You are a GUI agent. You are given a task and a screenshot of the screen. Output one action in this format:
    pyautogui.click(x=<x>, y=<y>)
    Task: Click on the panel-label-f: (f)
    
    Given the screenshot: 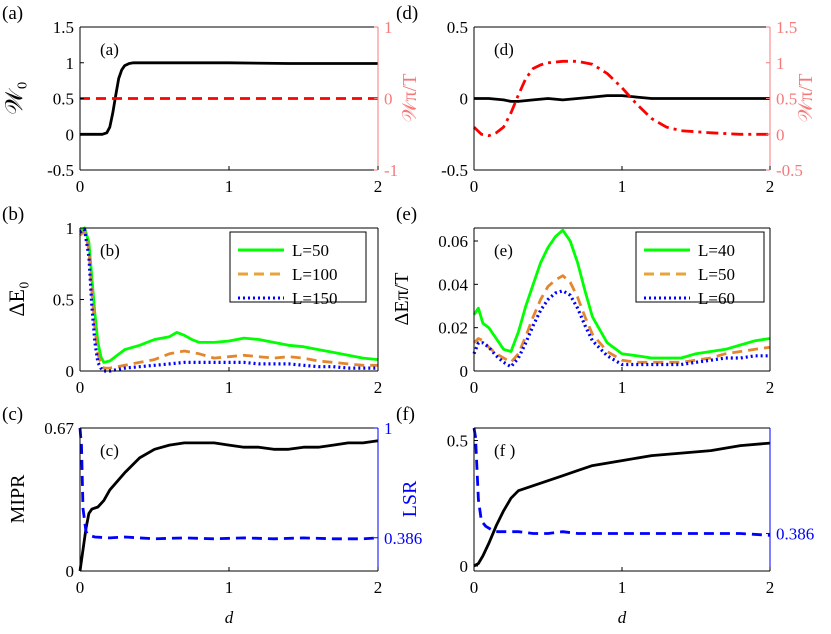 What is the action you would take?
    pyautogui.click(x=405, y=414)
    